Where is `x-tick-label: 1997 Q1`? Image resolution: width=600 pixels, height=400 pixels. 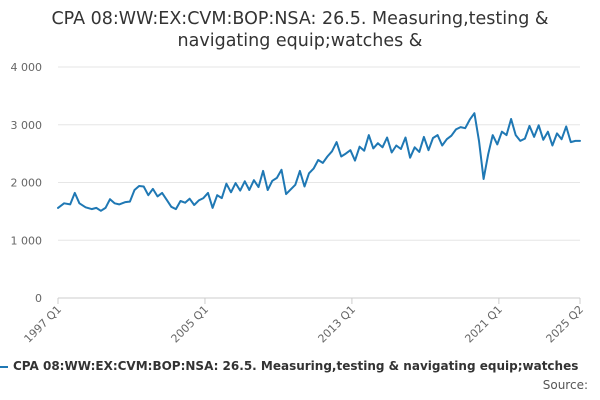
x-tick-label: 1997 Q1 is located at coordinates (43, 324).